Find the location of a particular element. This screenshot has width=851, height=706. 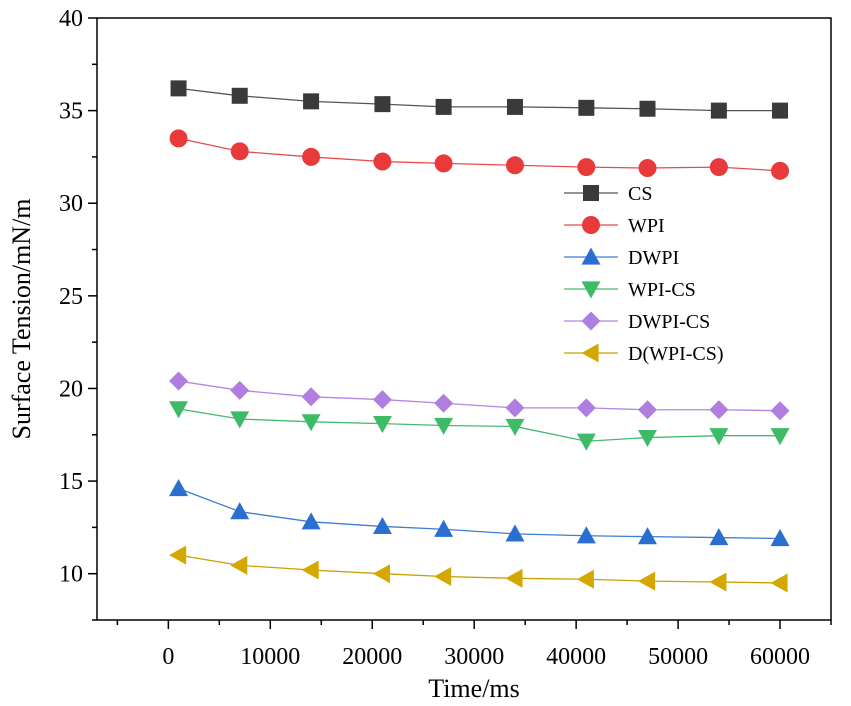

series-line-d-wpi-cs is located at coordinates (479, 569).